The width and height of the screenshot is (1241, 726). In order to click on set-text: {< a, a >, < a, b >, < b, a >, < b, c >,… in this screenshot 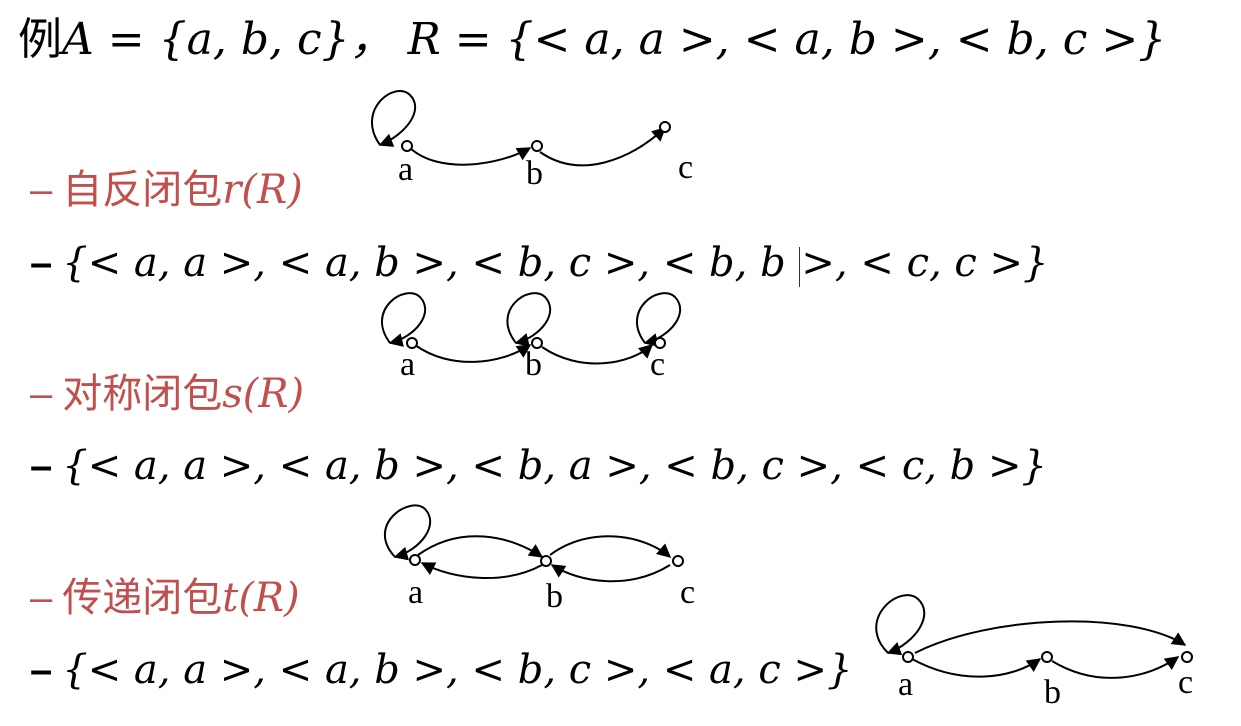, I will do `click(554, 466)`.